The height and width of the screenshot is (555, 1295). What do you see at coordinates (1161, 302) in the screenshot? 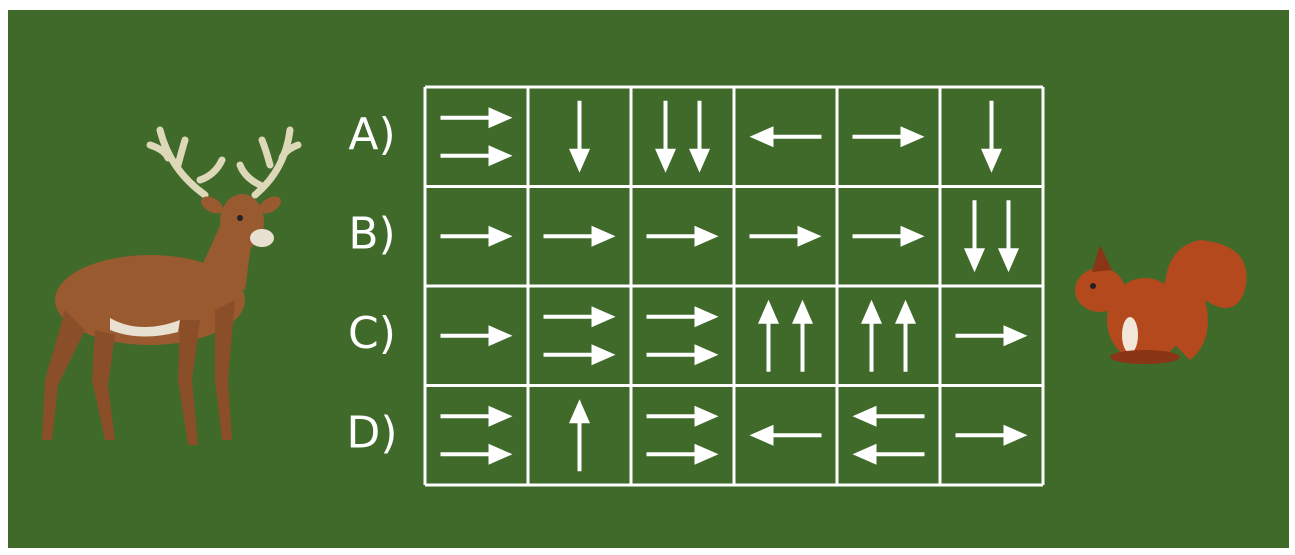
I see `squirrel` at bounding box center [1161, 302].